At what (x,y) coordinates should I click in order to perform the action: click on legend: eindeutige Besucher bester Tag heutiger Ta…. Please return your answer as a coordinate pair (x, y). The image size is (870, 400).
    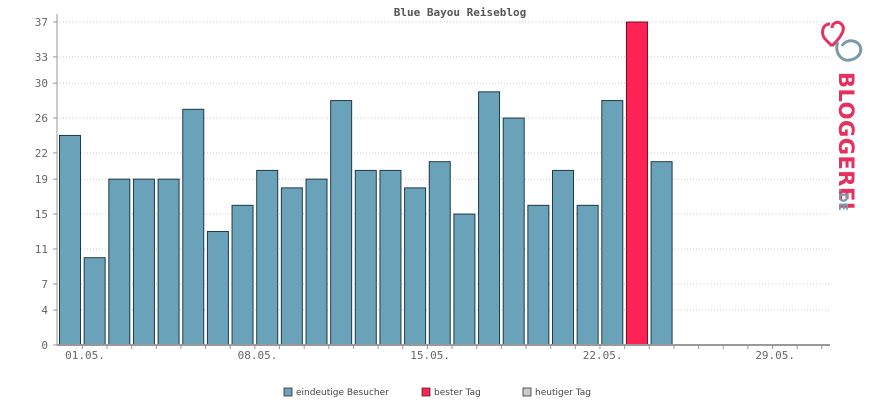
    Looking at the image, I should click on (437, 392).